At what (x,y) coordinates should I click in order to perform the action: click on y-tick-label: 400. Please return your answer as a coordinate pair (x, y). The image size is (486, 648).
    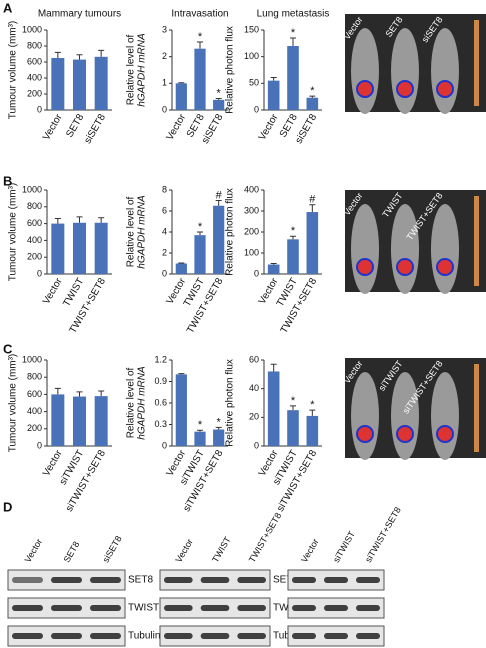
    Looking at the image, I should click on (251, 189).